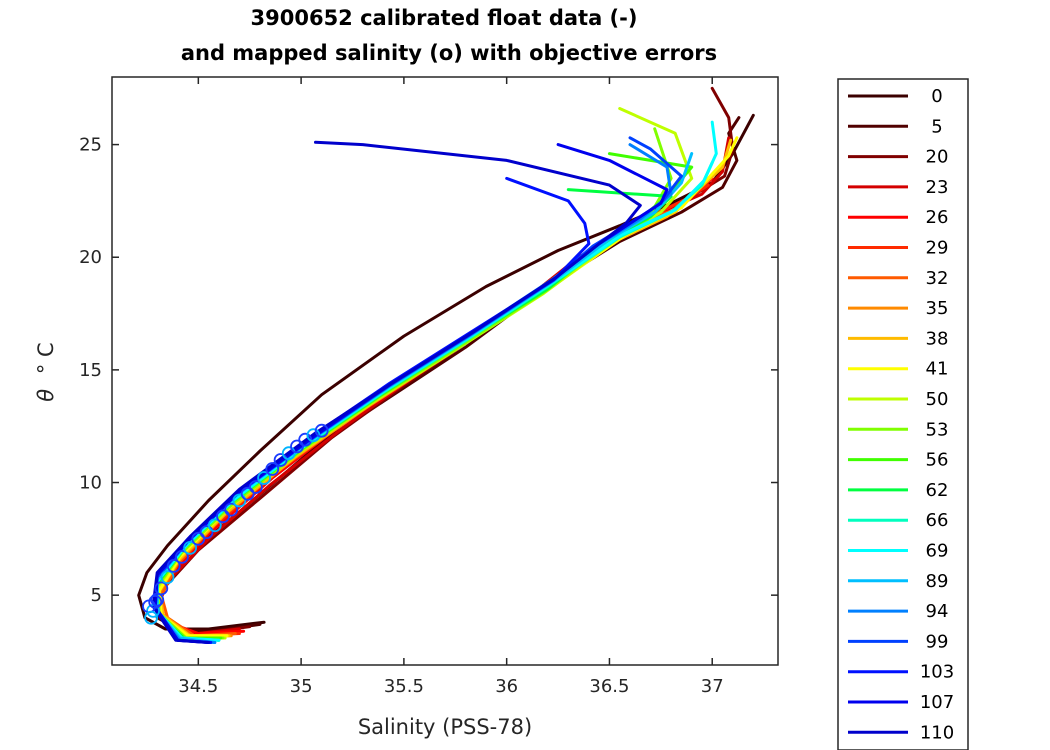 The height and width of the screenshot is (750, 1050). Describe the element at coordinates (712, 686) in the screenshot. I see `x-tick-label: 37` at that location.